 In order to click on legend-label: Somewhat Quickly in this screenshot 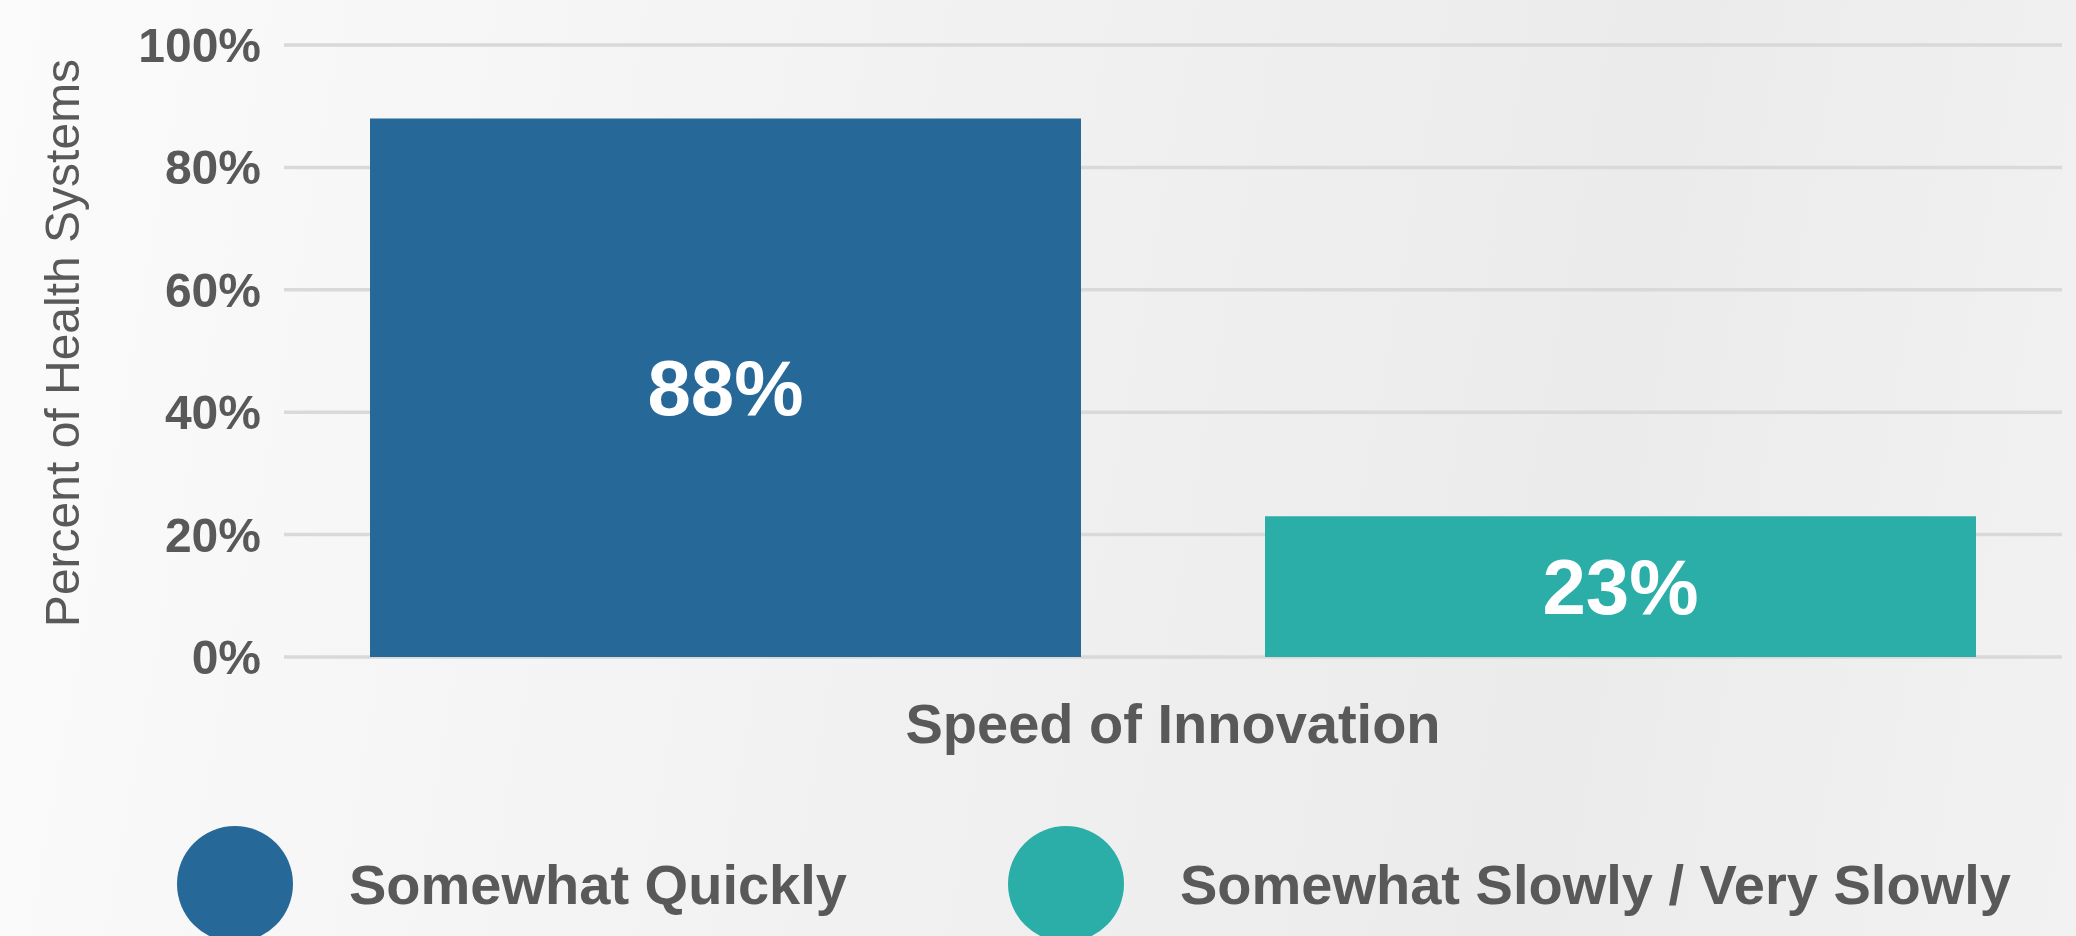, I will do `click(598, 884)`.